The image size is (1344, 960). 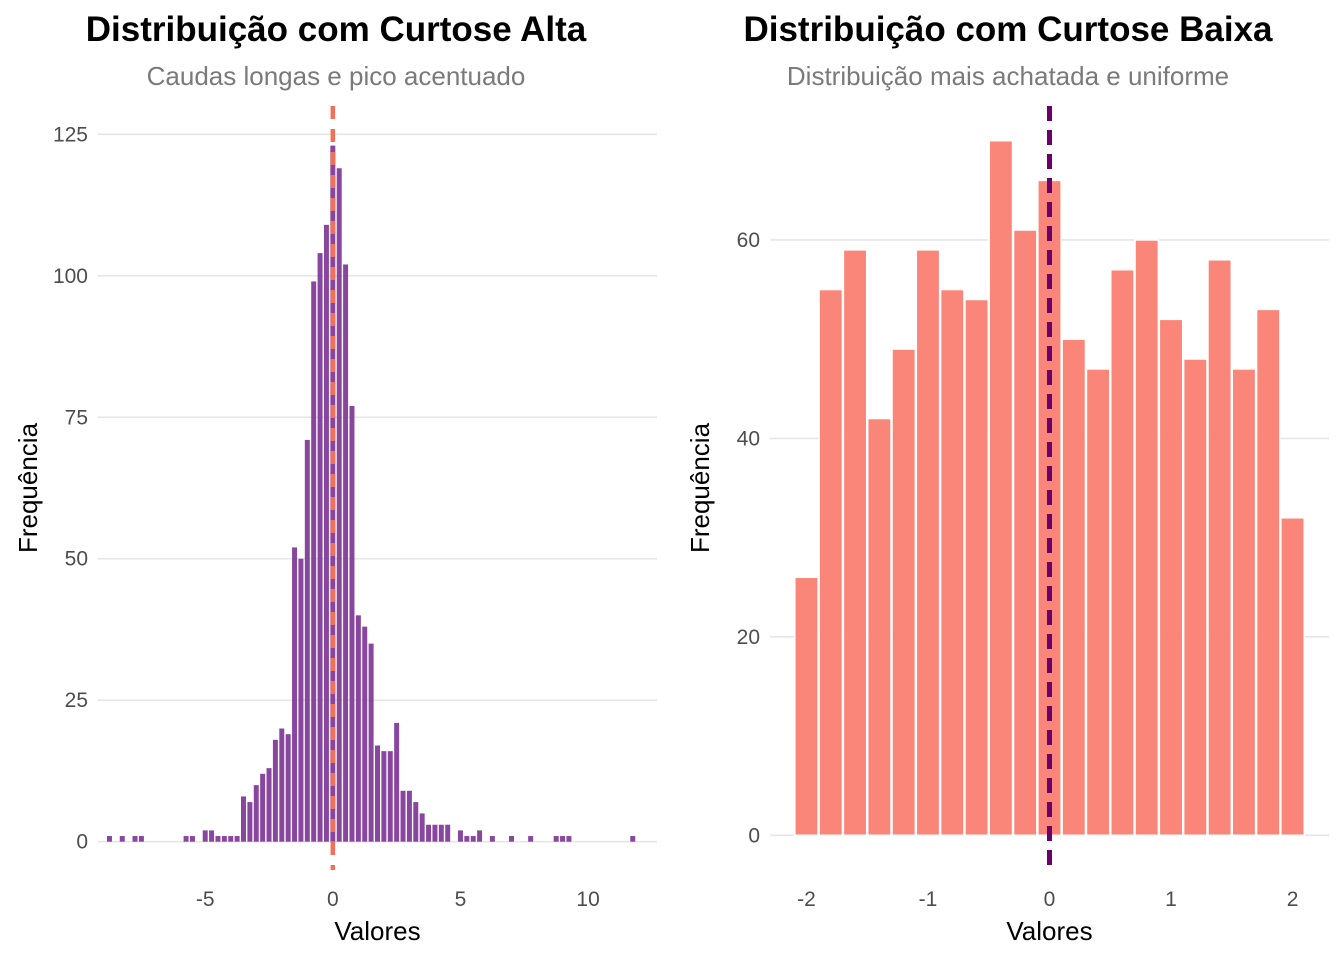 I want to click on x-tick-label: -1, so click(x=928, y=899).